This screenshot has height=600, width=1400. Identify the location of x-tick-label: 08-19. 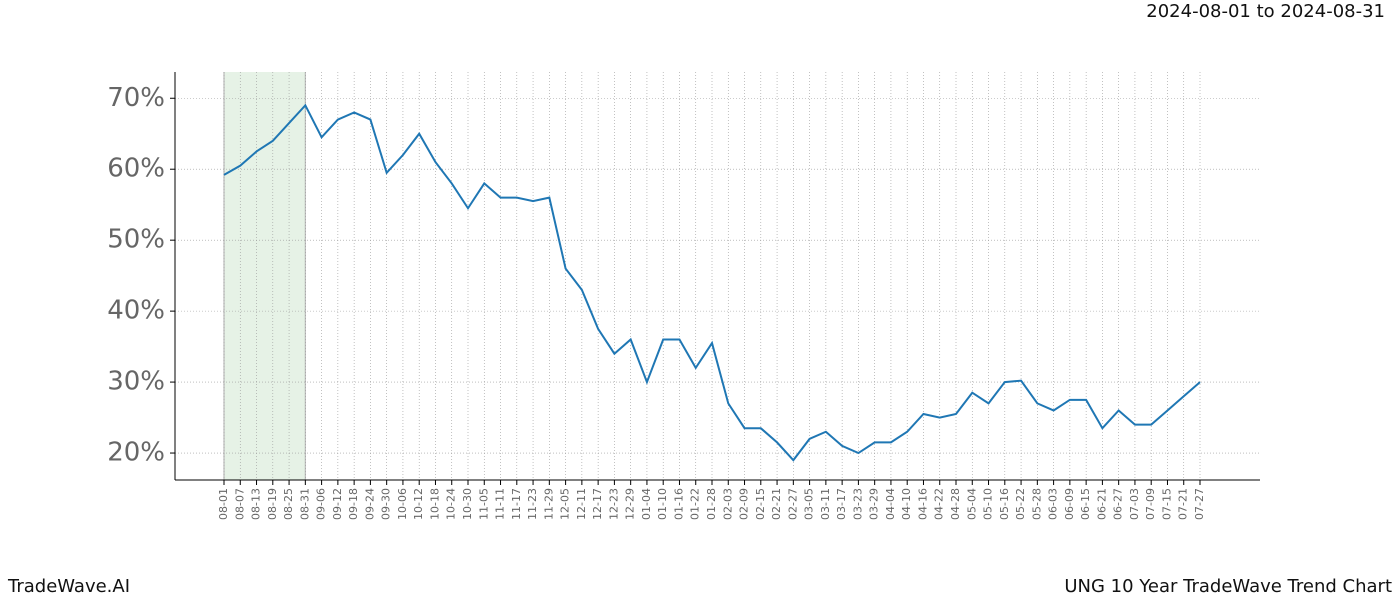
(272, 504).